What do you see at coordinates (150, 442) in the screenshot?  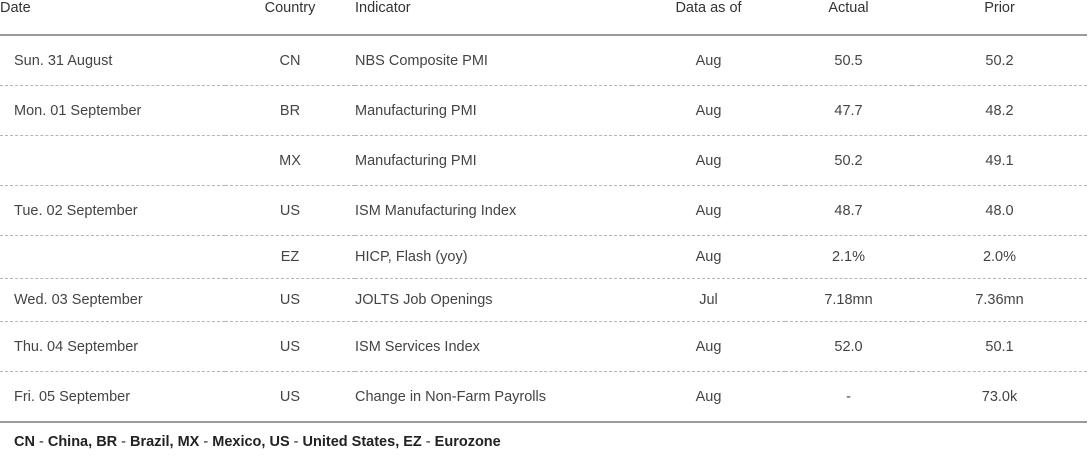 I see `legend-name: Brazil` at bounding box center [150, 442].